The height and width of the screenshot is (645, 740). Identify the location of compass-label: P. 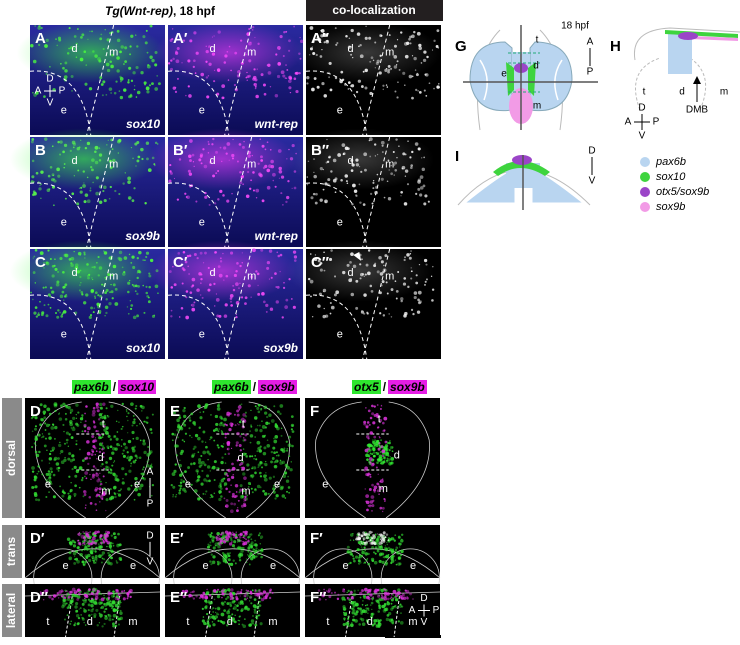
(62, 91).